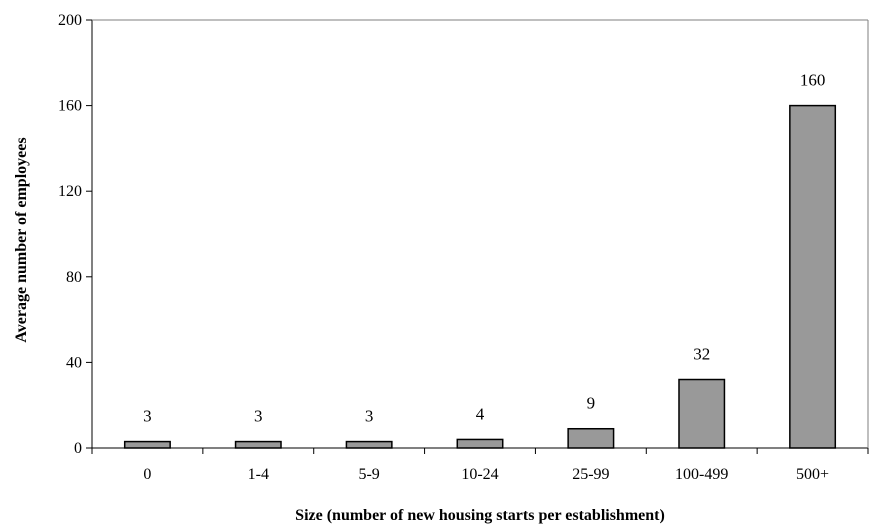 The width and height of the screenshot is (879, 527). Describe the element at coordinates (701, 354) in the screenshot. I see `data-label: 32` at that location.